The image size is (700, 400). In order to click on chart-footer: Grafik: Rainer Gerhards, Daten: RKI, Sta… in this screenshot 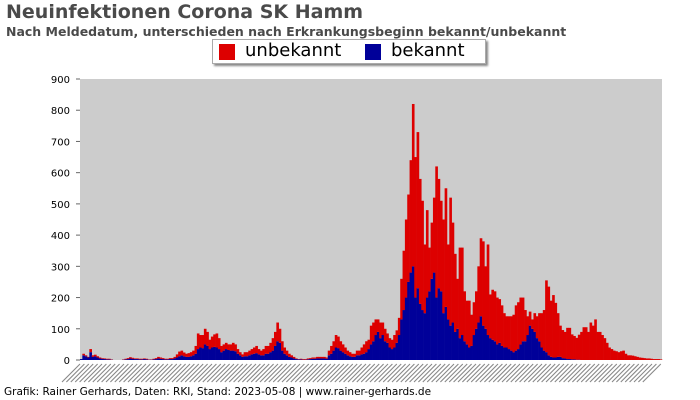, I will do `click(218, 392)`.